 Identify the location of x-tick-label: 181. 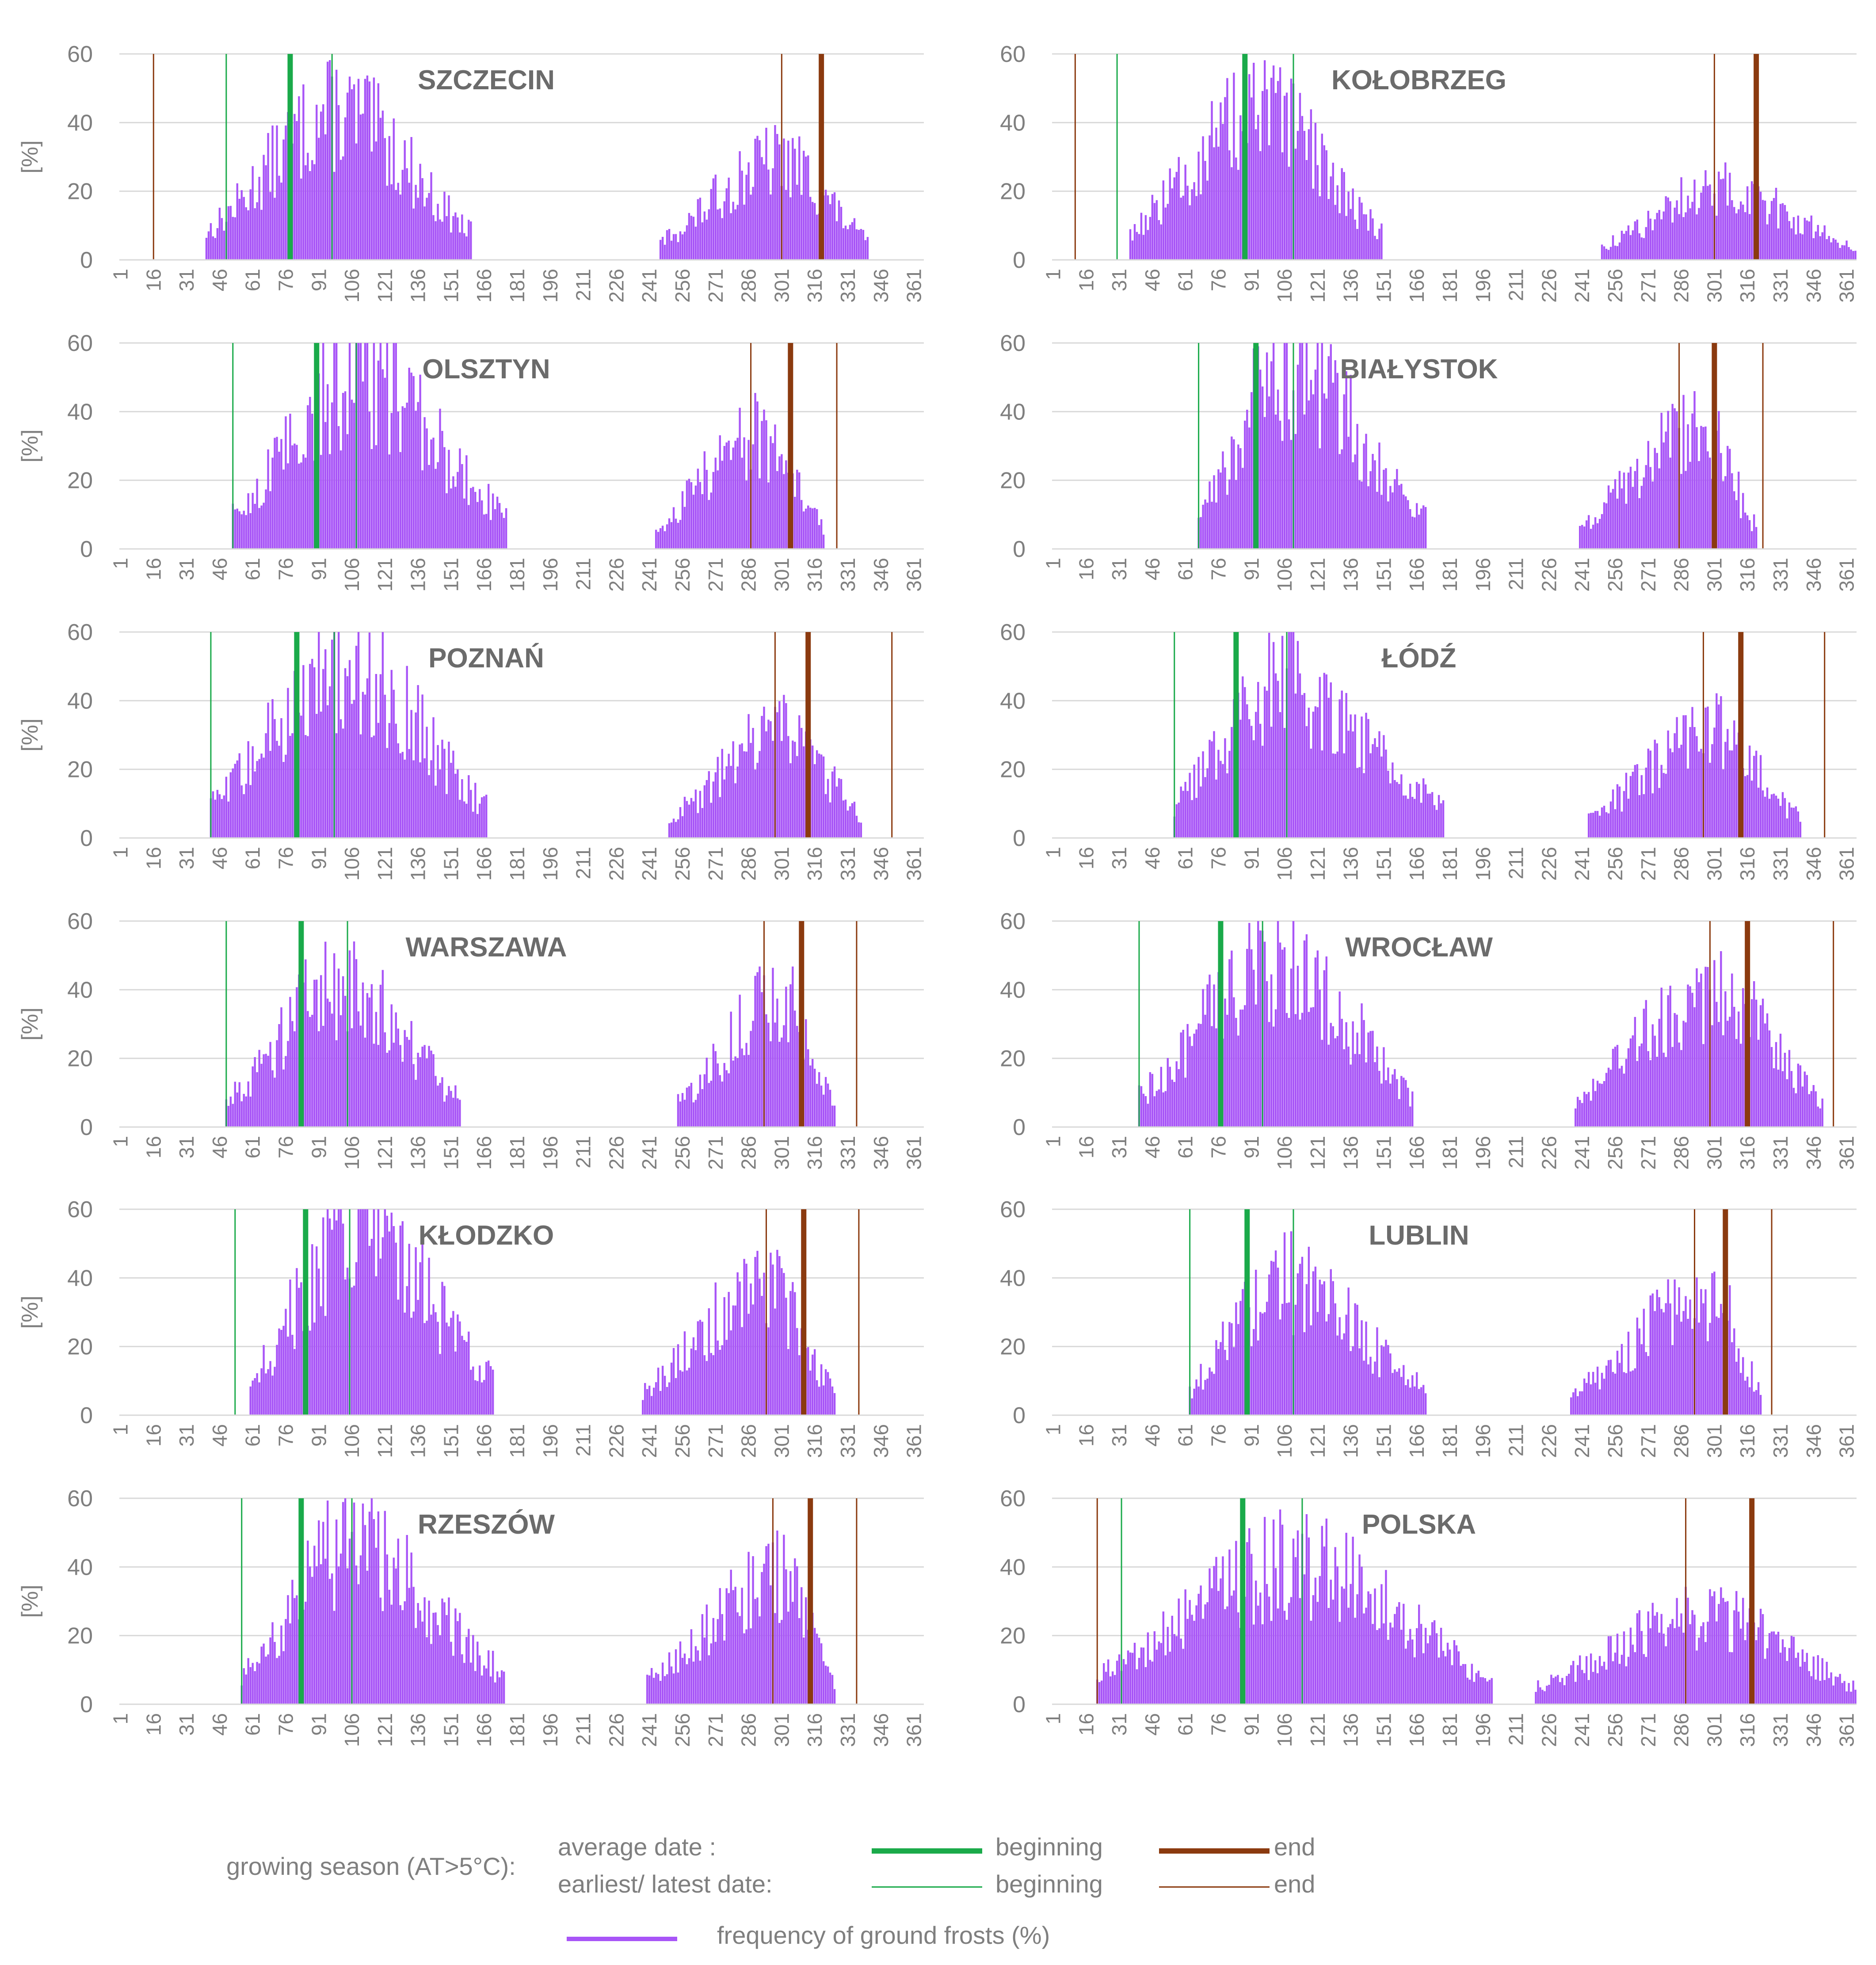
(517, 1441).